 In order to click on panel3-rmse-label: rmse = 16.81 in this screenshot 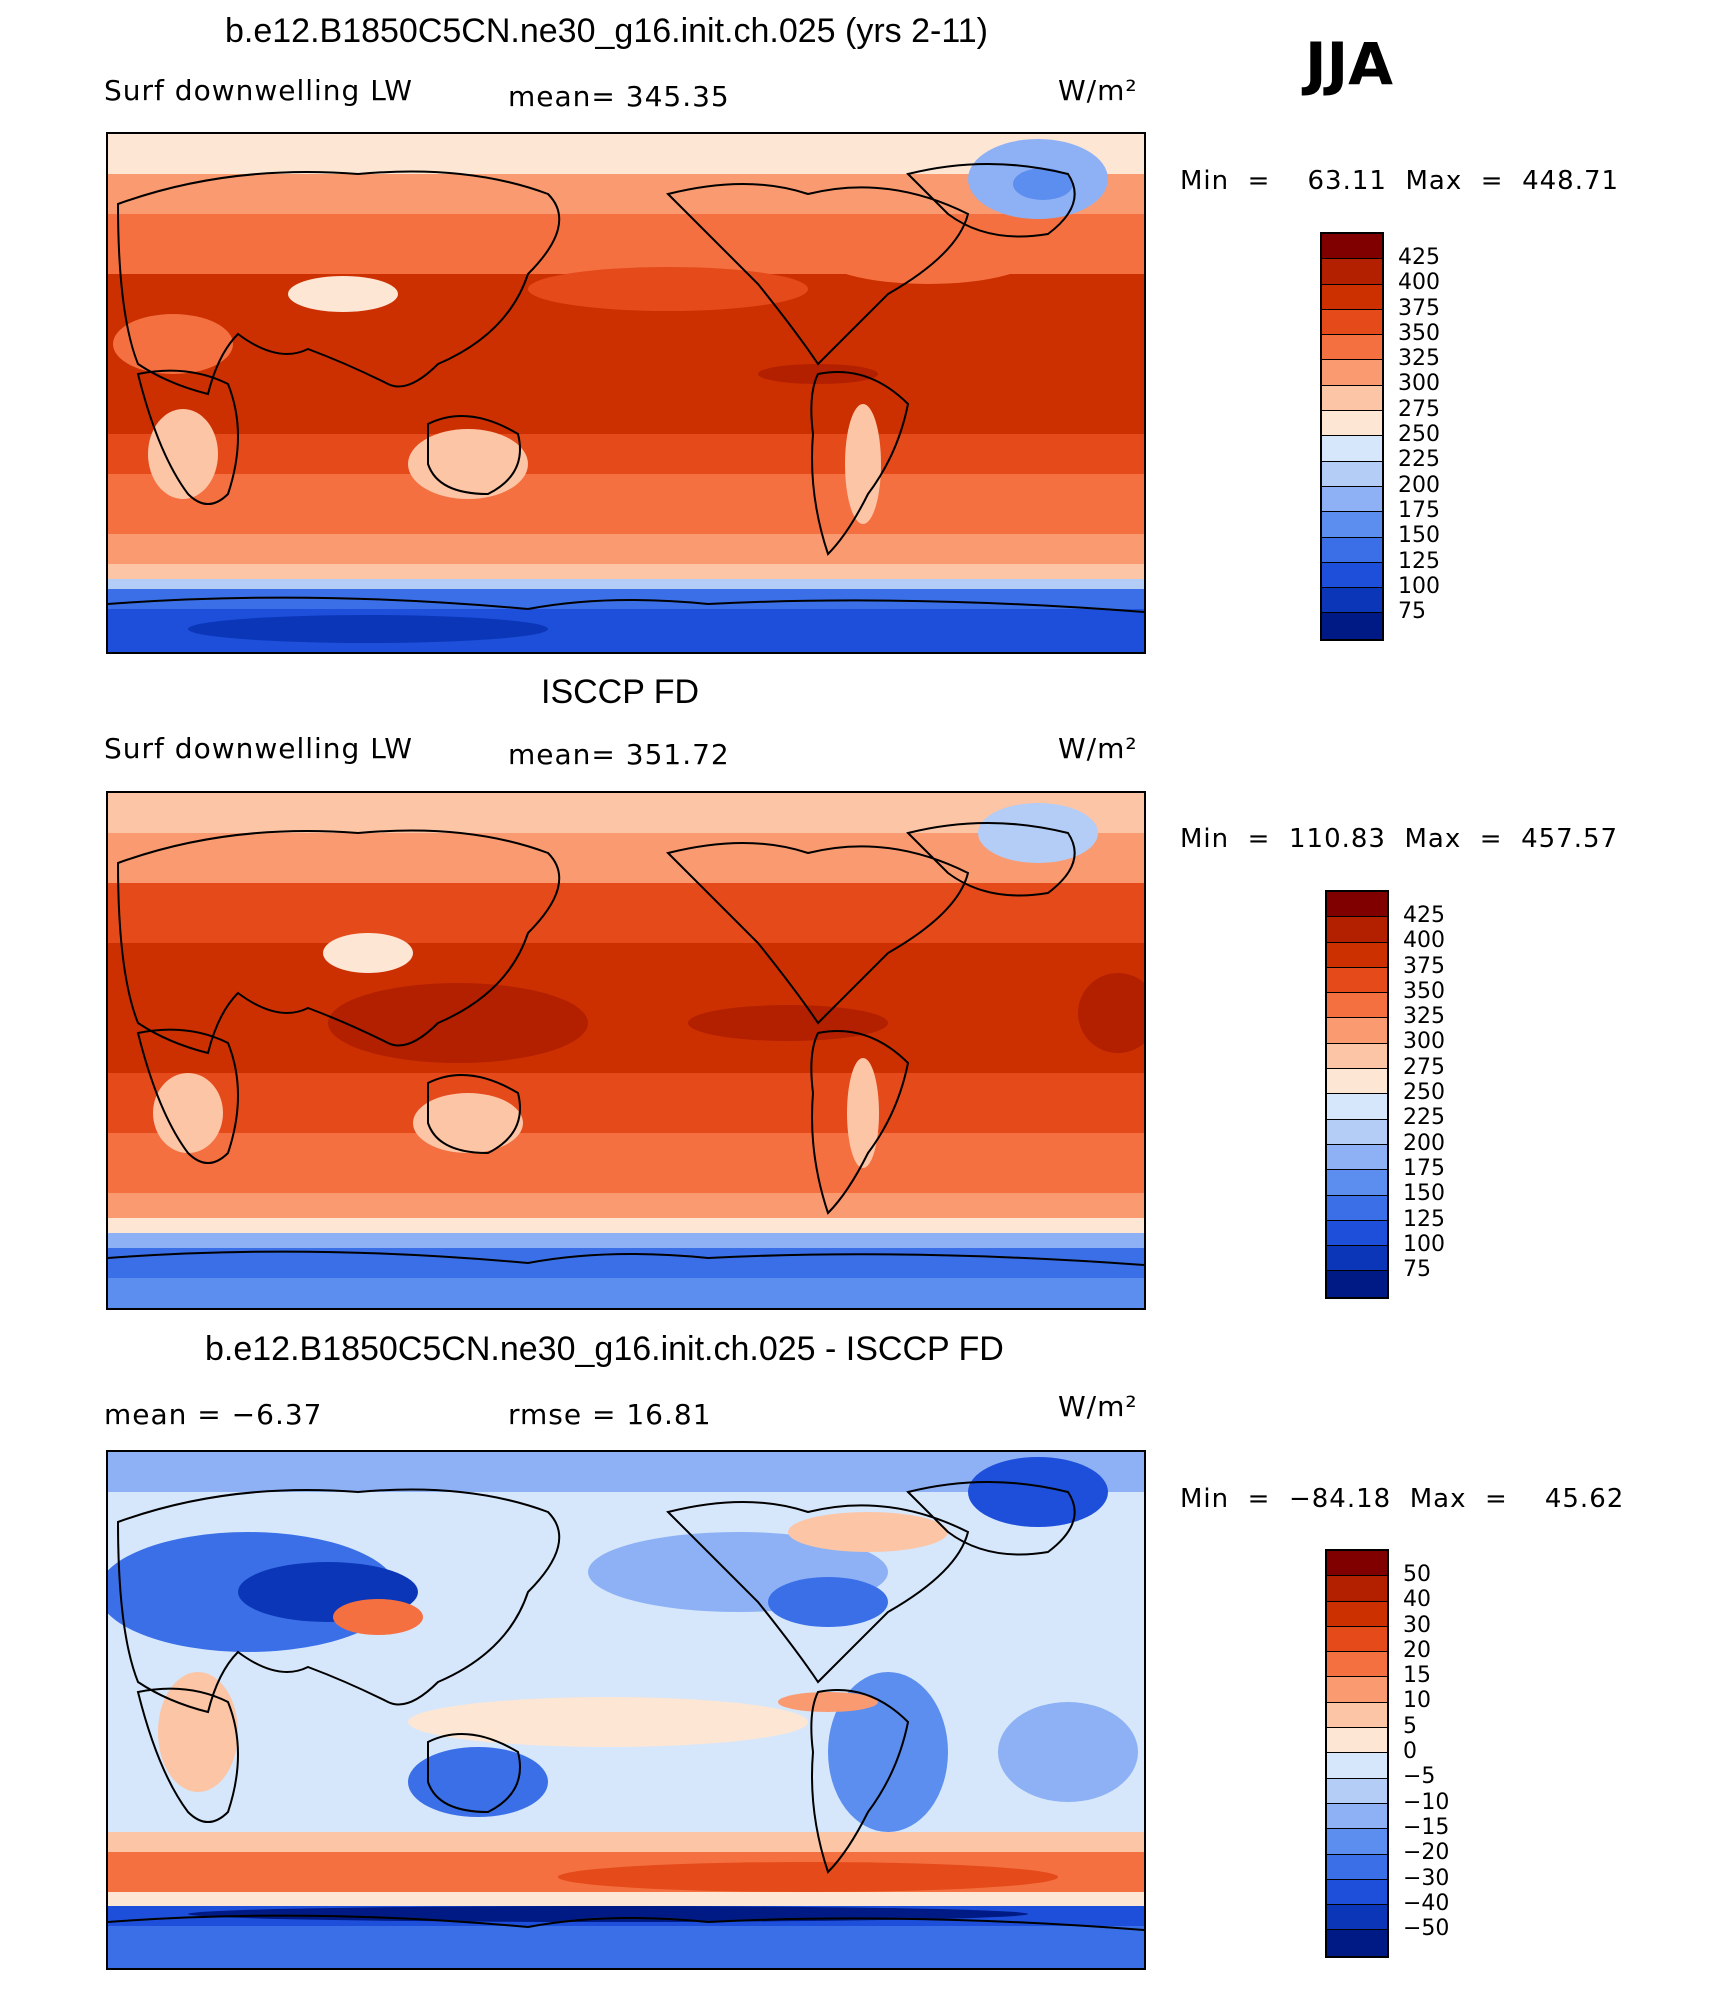, I will do `click(610, 1414)`.